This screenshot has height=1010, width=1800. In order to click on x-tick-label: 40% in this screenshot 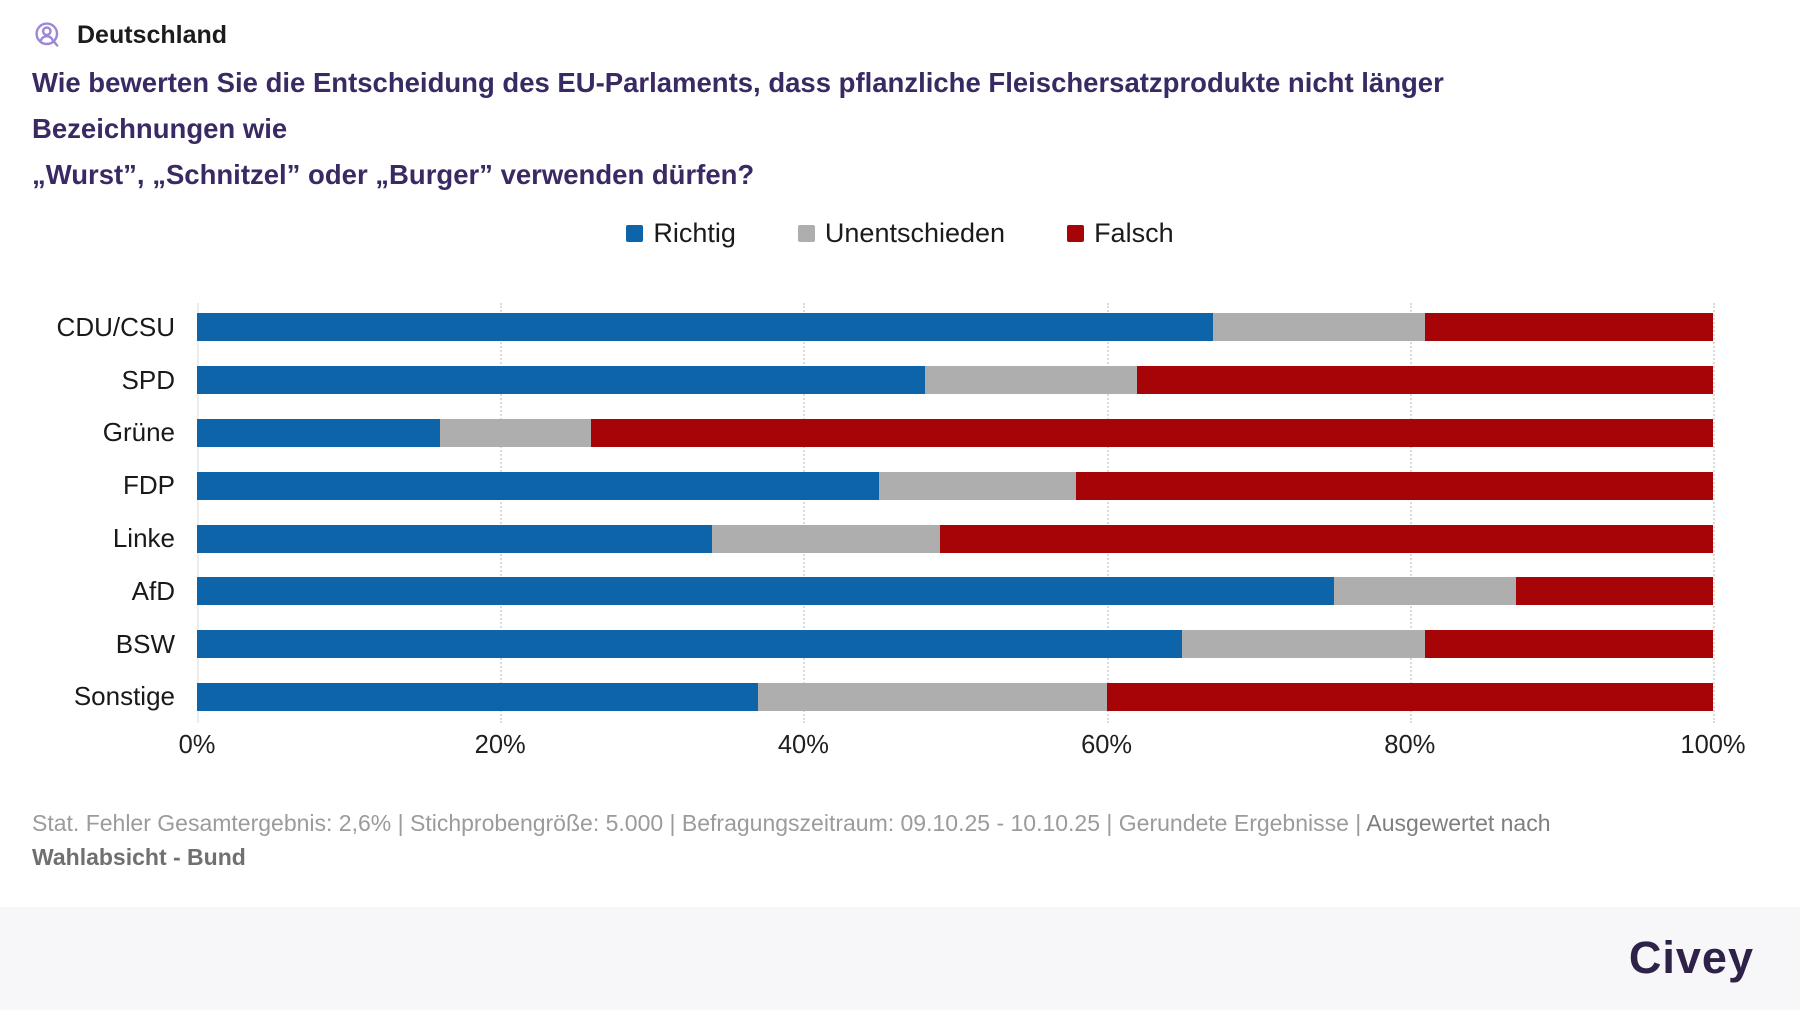, I will do `click(803, 745)`.